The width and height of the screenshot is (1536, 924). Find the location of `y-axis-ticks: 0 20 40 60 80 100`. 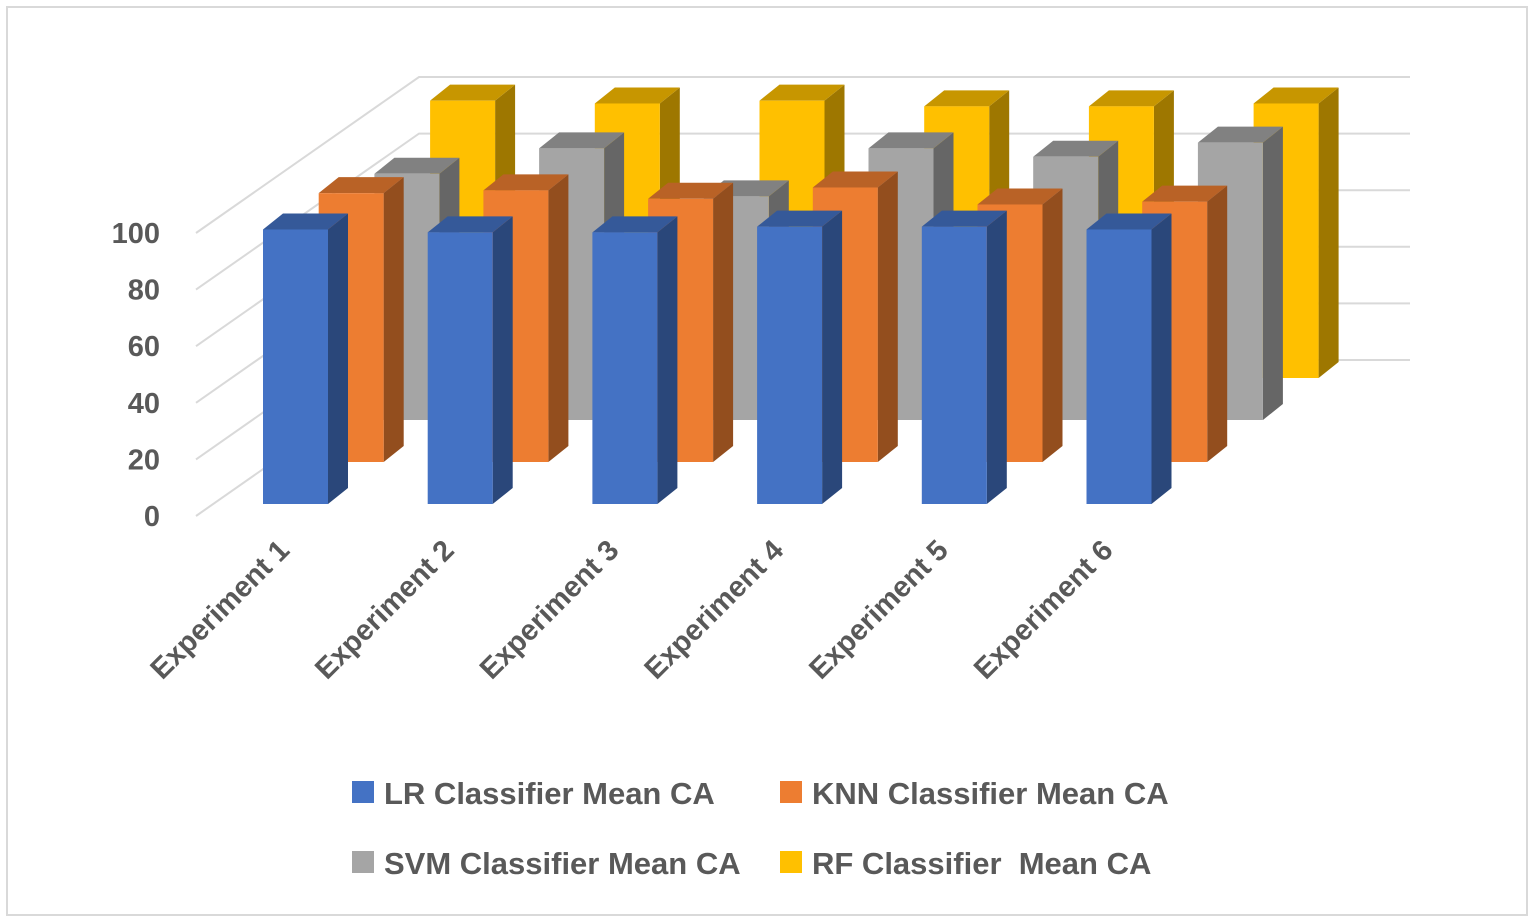

y-axis-ticks: 0 20 40 60 80 100 is located at coordinates (136, 375).